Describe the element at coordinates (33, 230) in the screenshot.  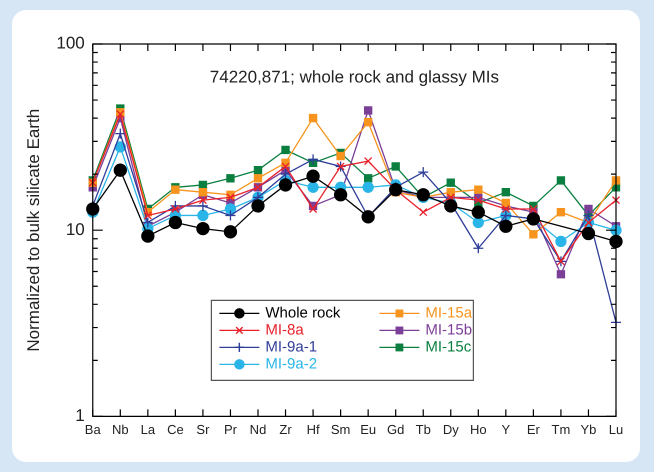
I see `y-axis-title: Normalized to bulk silicate Earth` at that location.